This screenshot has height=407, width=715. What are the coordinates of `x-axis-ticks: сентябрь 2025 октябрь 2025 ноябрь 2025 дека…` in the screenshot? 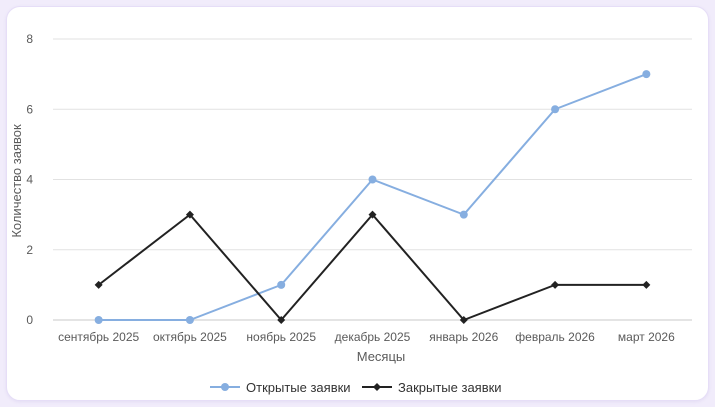 It's located at (366, 337).